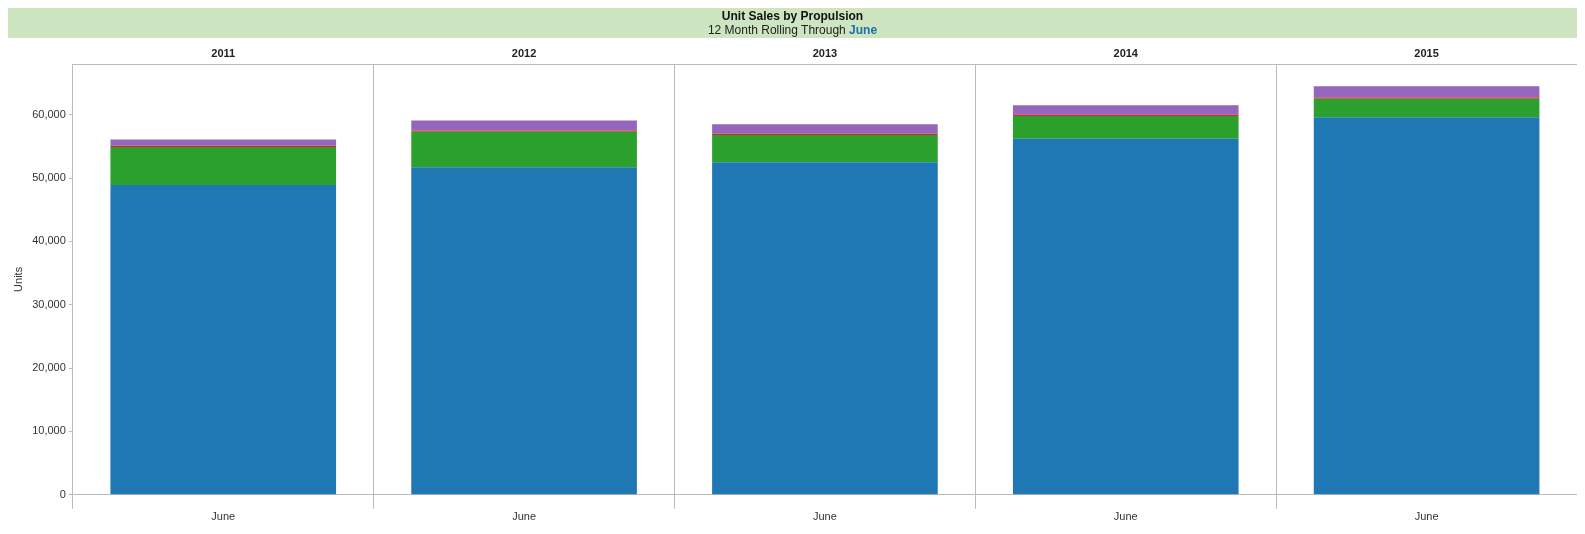  I want to click on text: 2013, so click(825, 53).